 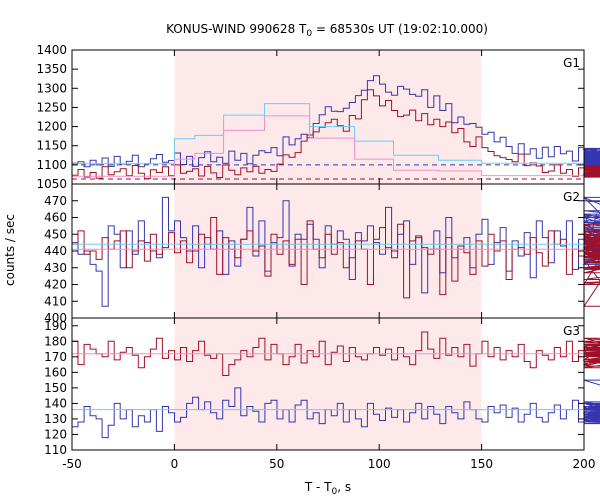 What do you see at coordinates (55, 419) in the screenshot?
I see `y-tick-label: 130` at bounding box center [55, 419].